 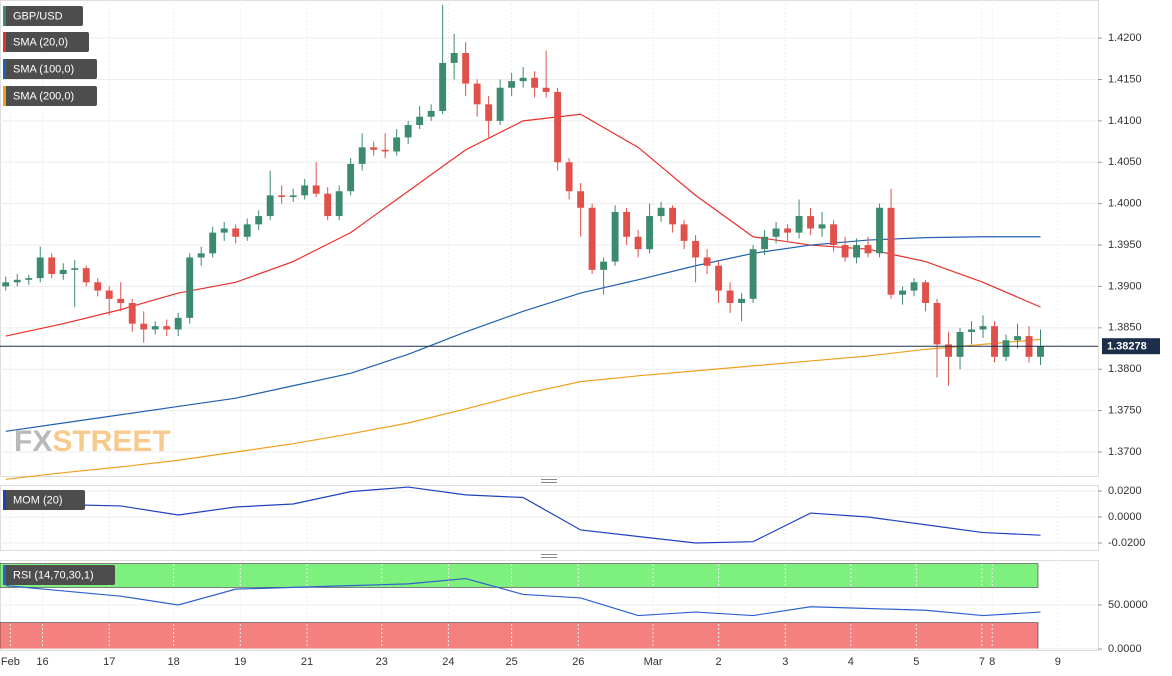 What do you see at coordinates (43, 96) in the screenshot?
I see `legend-label: SMA (200,0)` at bounding box center [43, 96].